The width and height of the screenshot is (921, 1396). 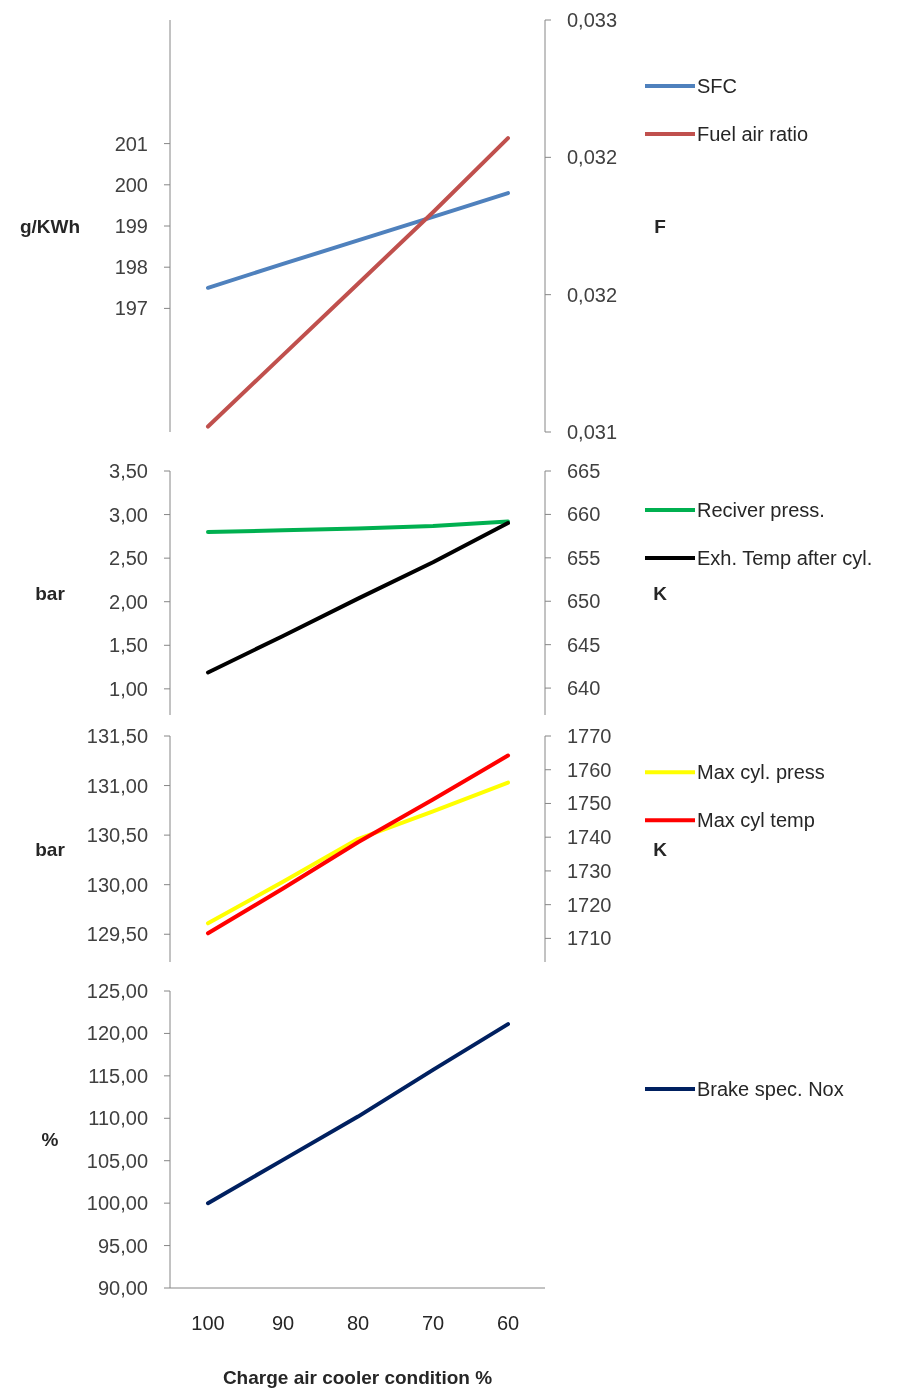 I want to click on y2-tick-label: 1760, so click(x=589, y=769).